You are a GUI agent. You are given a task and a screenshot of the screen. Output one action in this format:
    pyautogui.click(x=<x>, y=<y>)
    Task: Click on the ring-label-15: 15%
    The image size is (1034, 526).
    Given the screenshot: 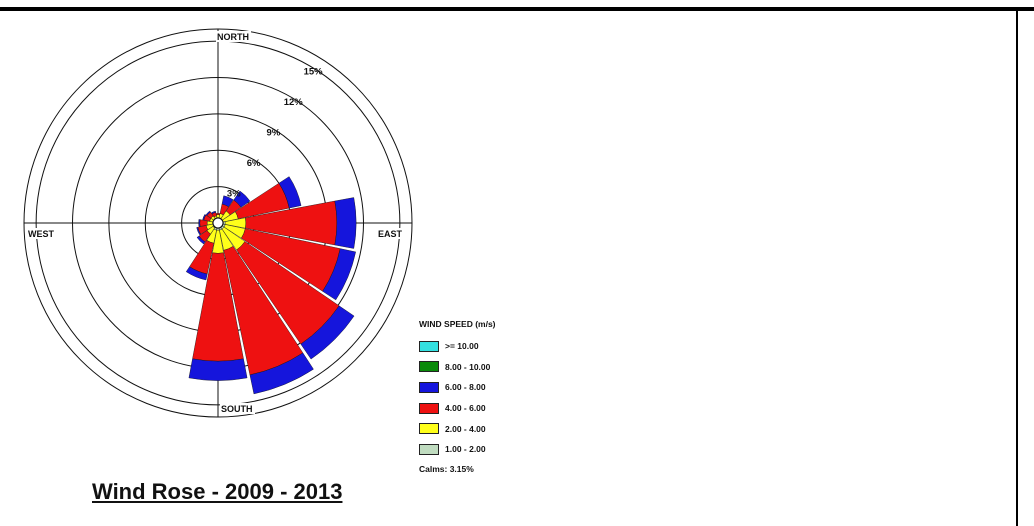 What is the action you would take?
    pyautogui.click(x=314, y=72)
    